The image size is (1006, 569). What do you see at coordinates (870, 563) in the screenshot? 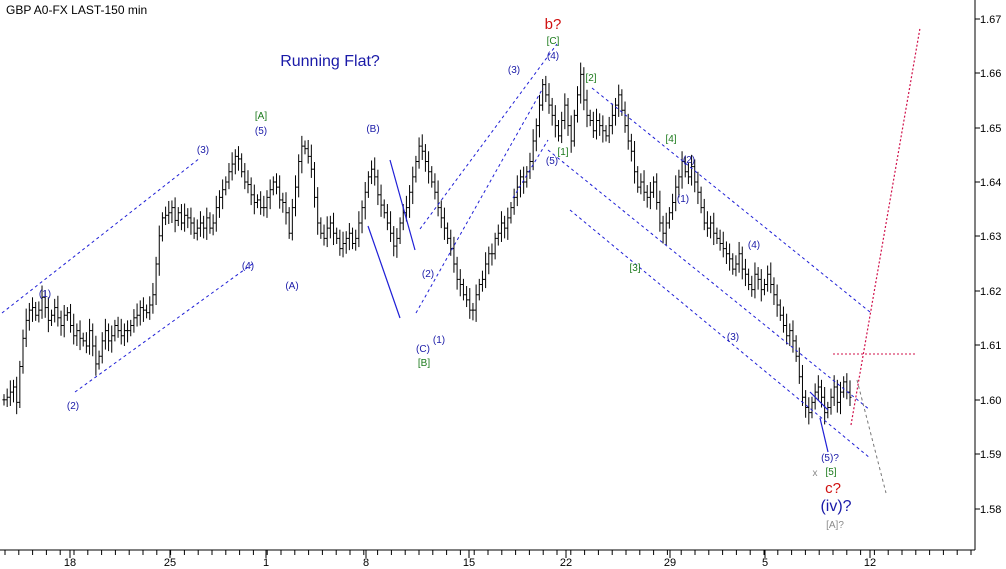
I see `x-tick-label: 12` at bounding box center [870, 563].